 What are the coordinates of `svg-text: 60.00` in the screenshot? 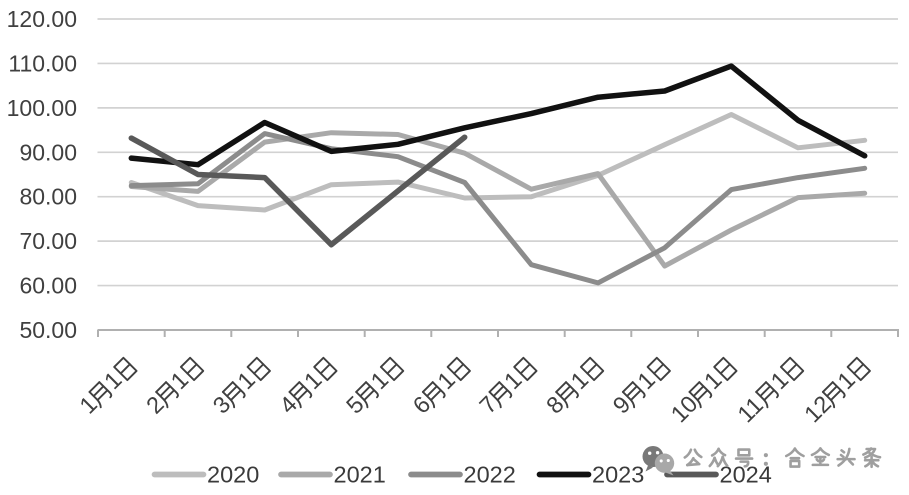 It's located at (48, 286).